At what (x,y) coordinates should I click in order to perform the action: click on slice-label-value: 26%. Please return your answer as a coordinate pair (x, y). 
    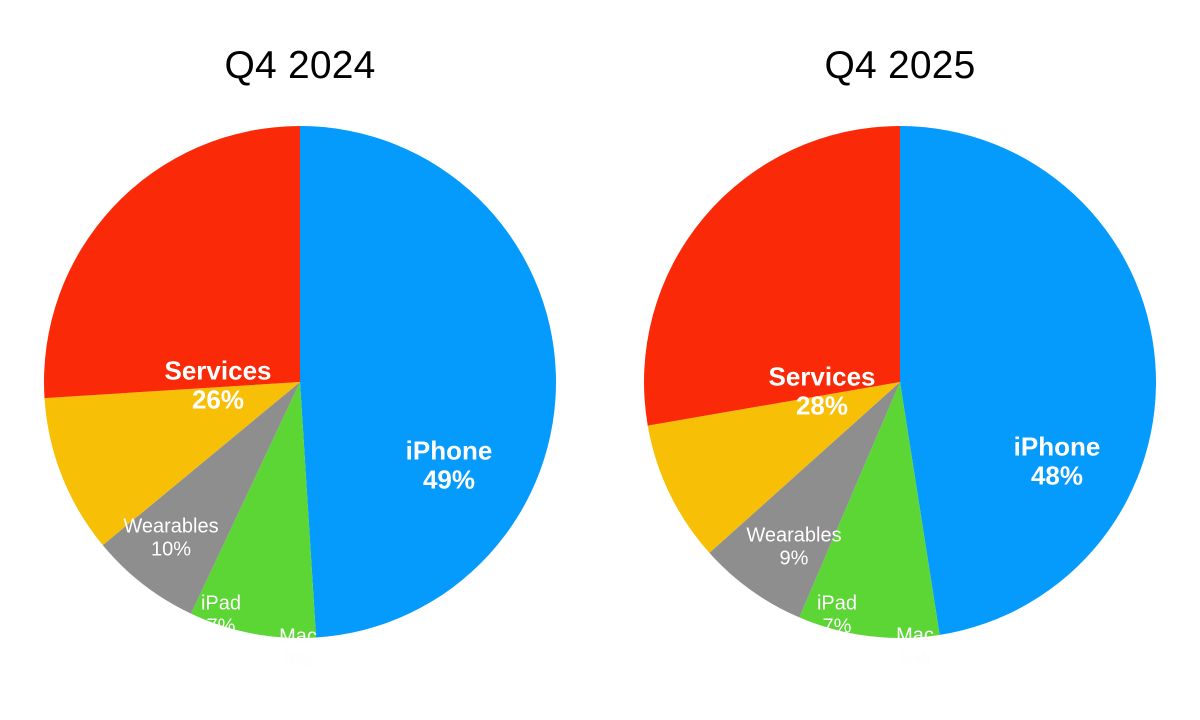
    Looking at the image, I should click on (218, 400).